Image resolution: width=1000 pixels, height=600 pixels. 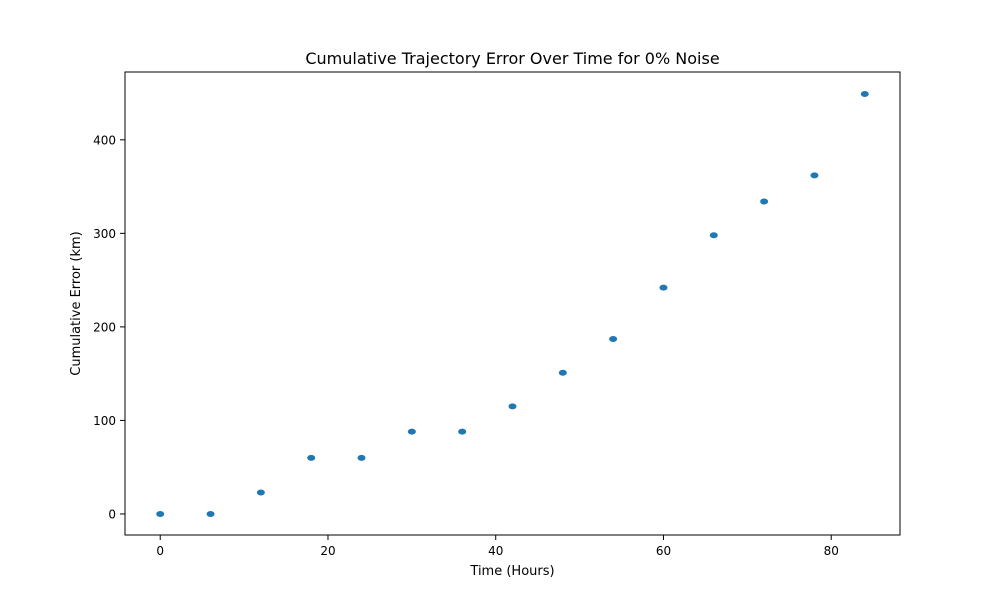 What do you see at coordinates (104, 234) in the screenshot?
I see `y-tick-label: 300` at bounding box center [104, 234].